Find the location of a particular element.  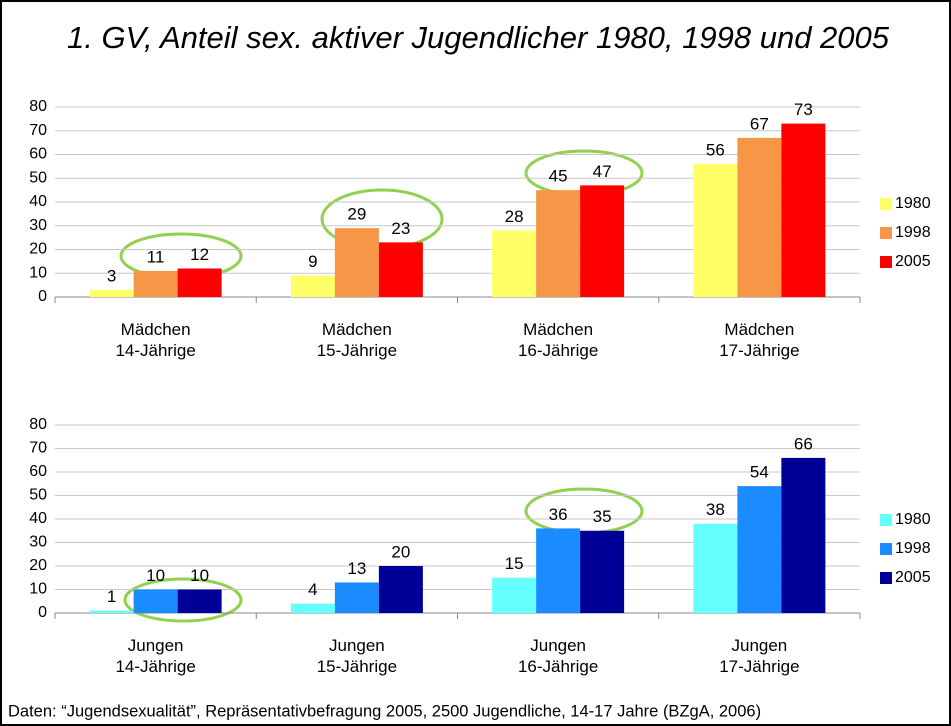

data-label: 73 is located at coordinates (803, 109).